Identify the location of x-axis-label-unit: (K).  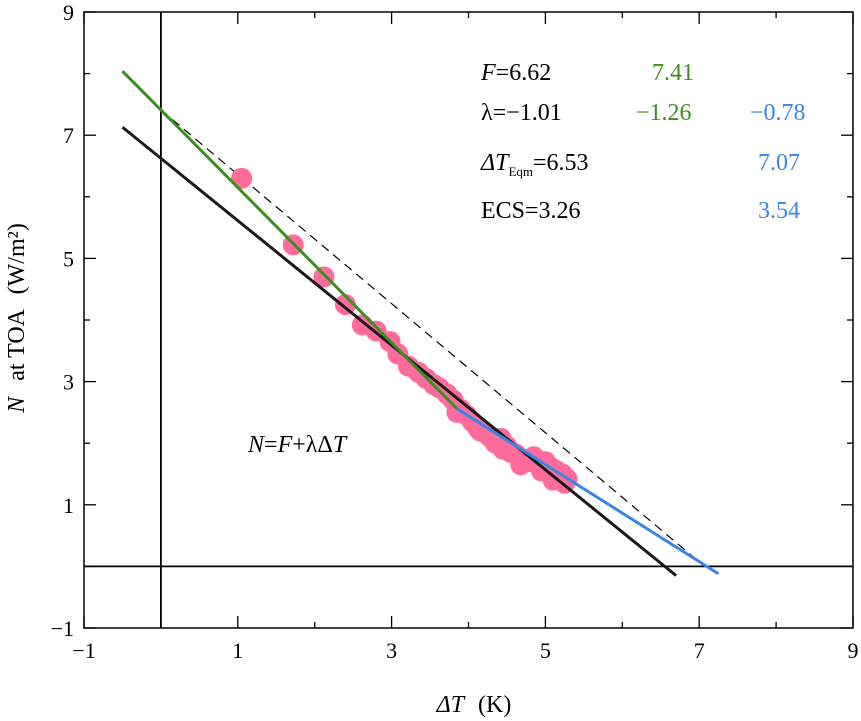
(494, 705).